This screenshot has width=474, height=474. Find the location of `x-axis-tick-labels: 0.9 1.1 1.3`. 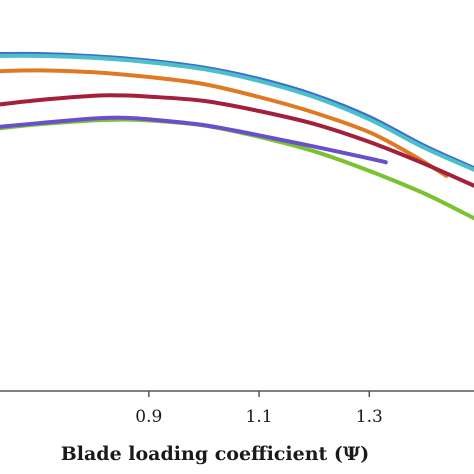

x-axis-tick-labels: 0.9 1.1 1.3 is located at coordinates (259, 417).